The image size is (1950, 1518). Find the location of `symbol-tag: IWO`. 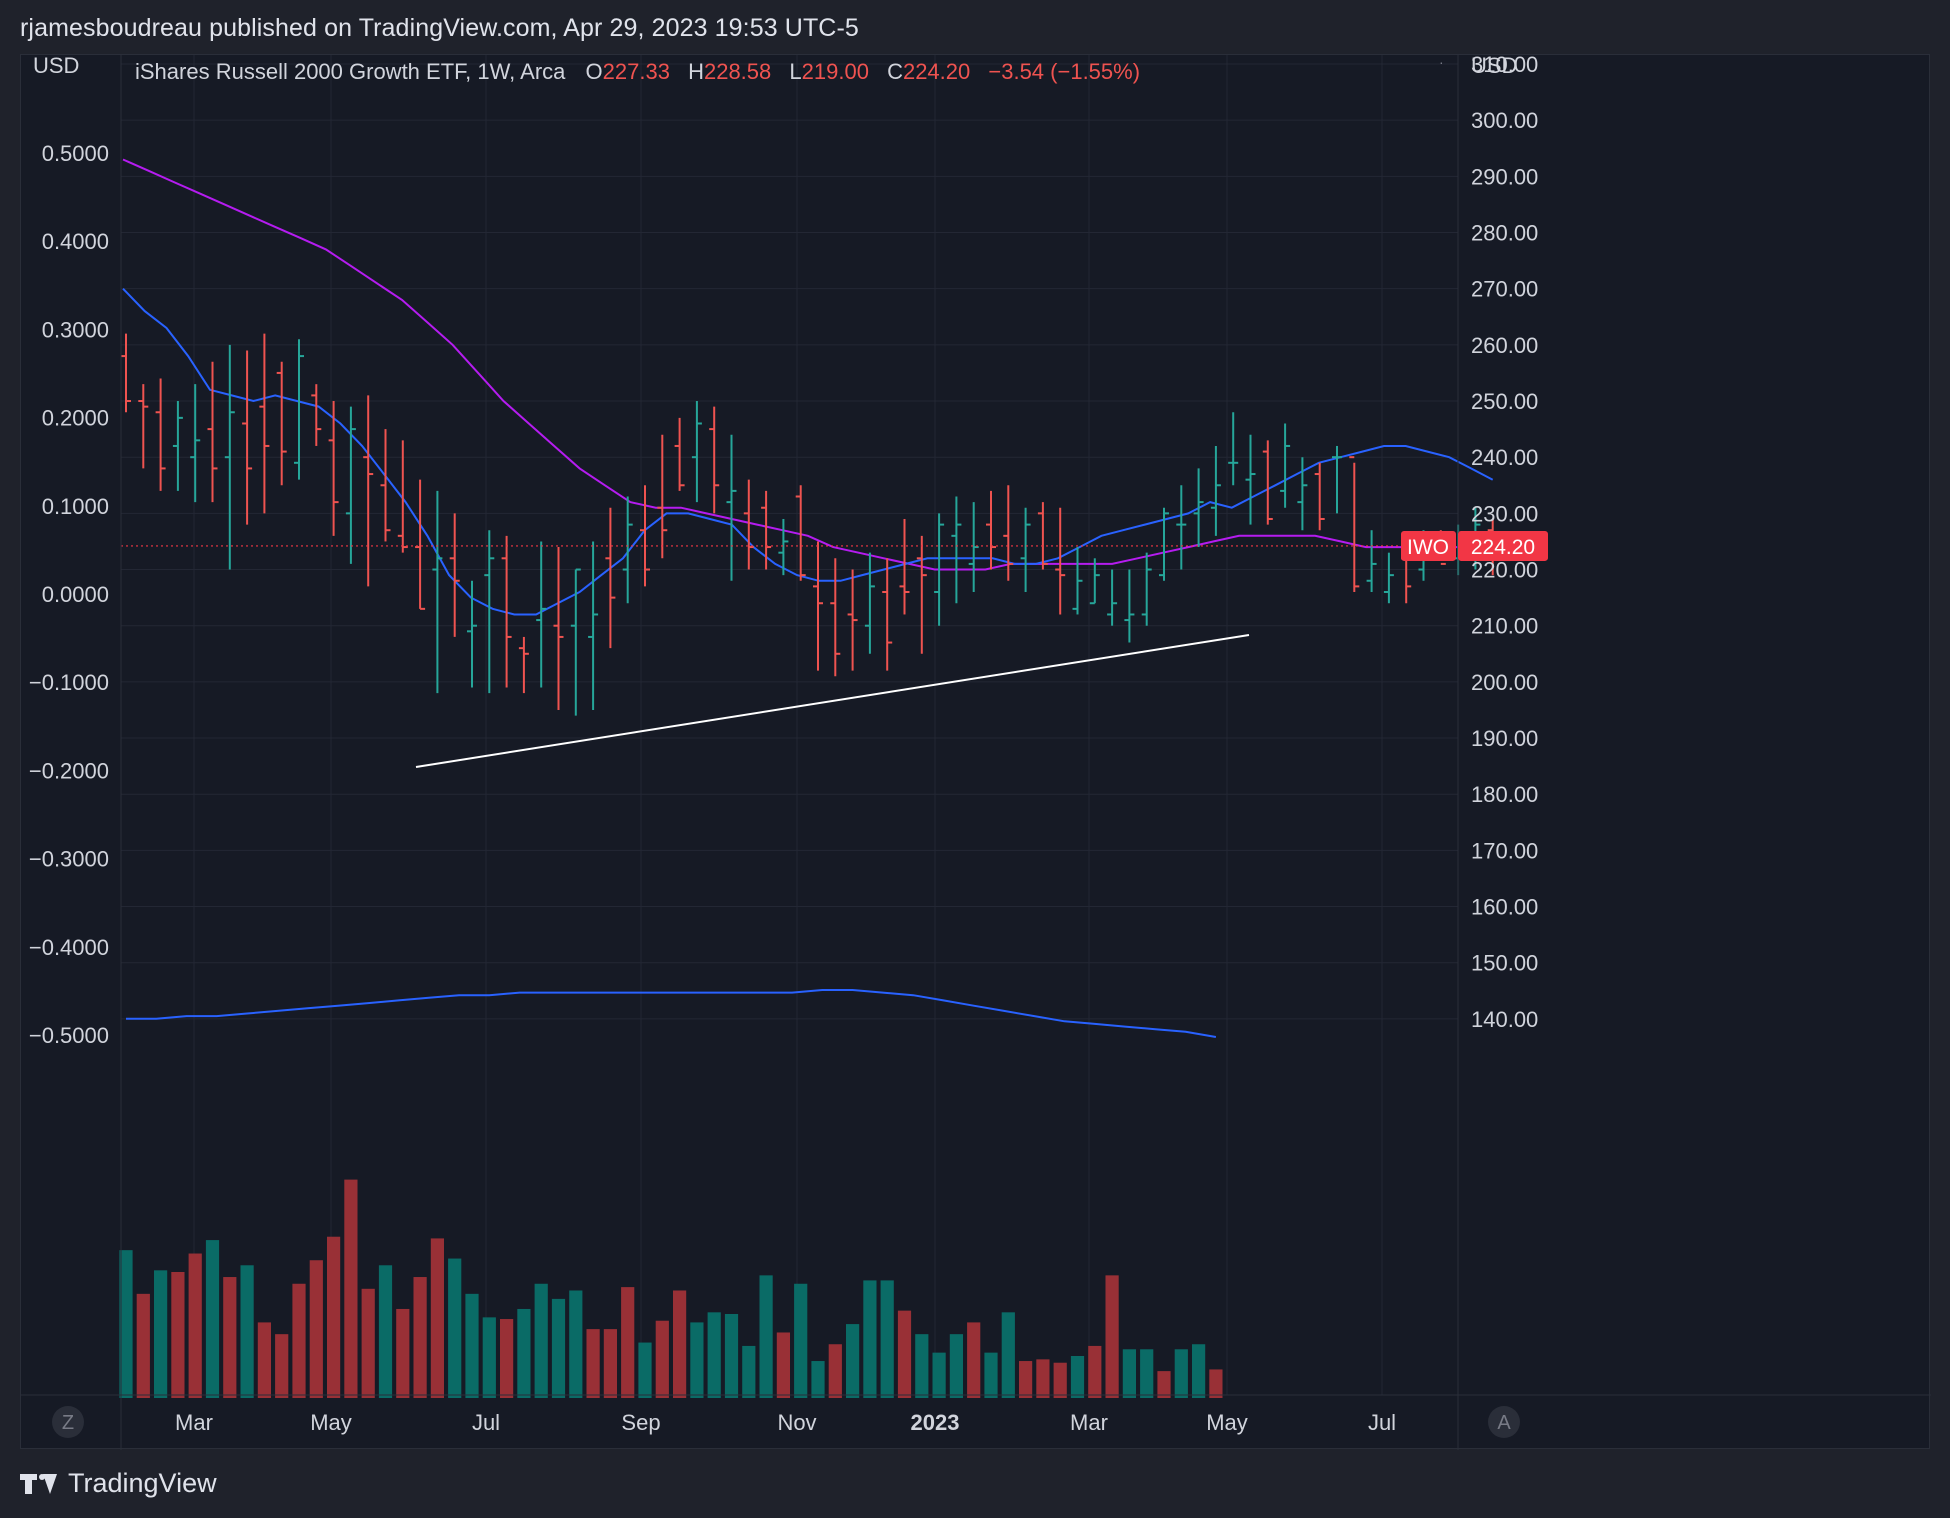

symbol-tag: IWO is located at coordinates (1428, 545).